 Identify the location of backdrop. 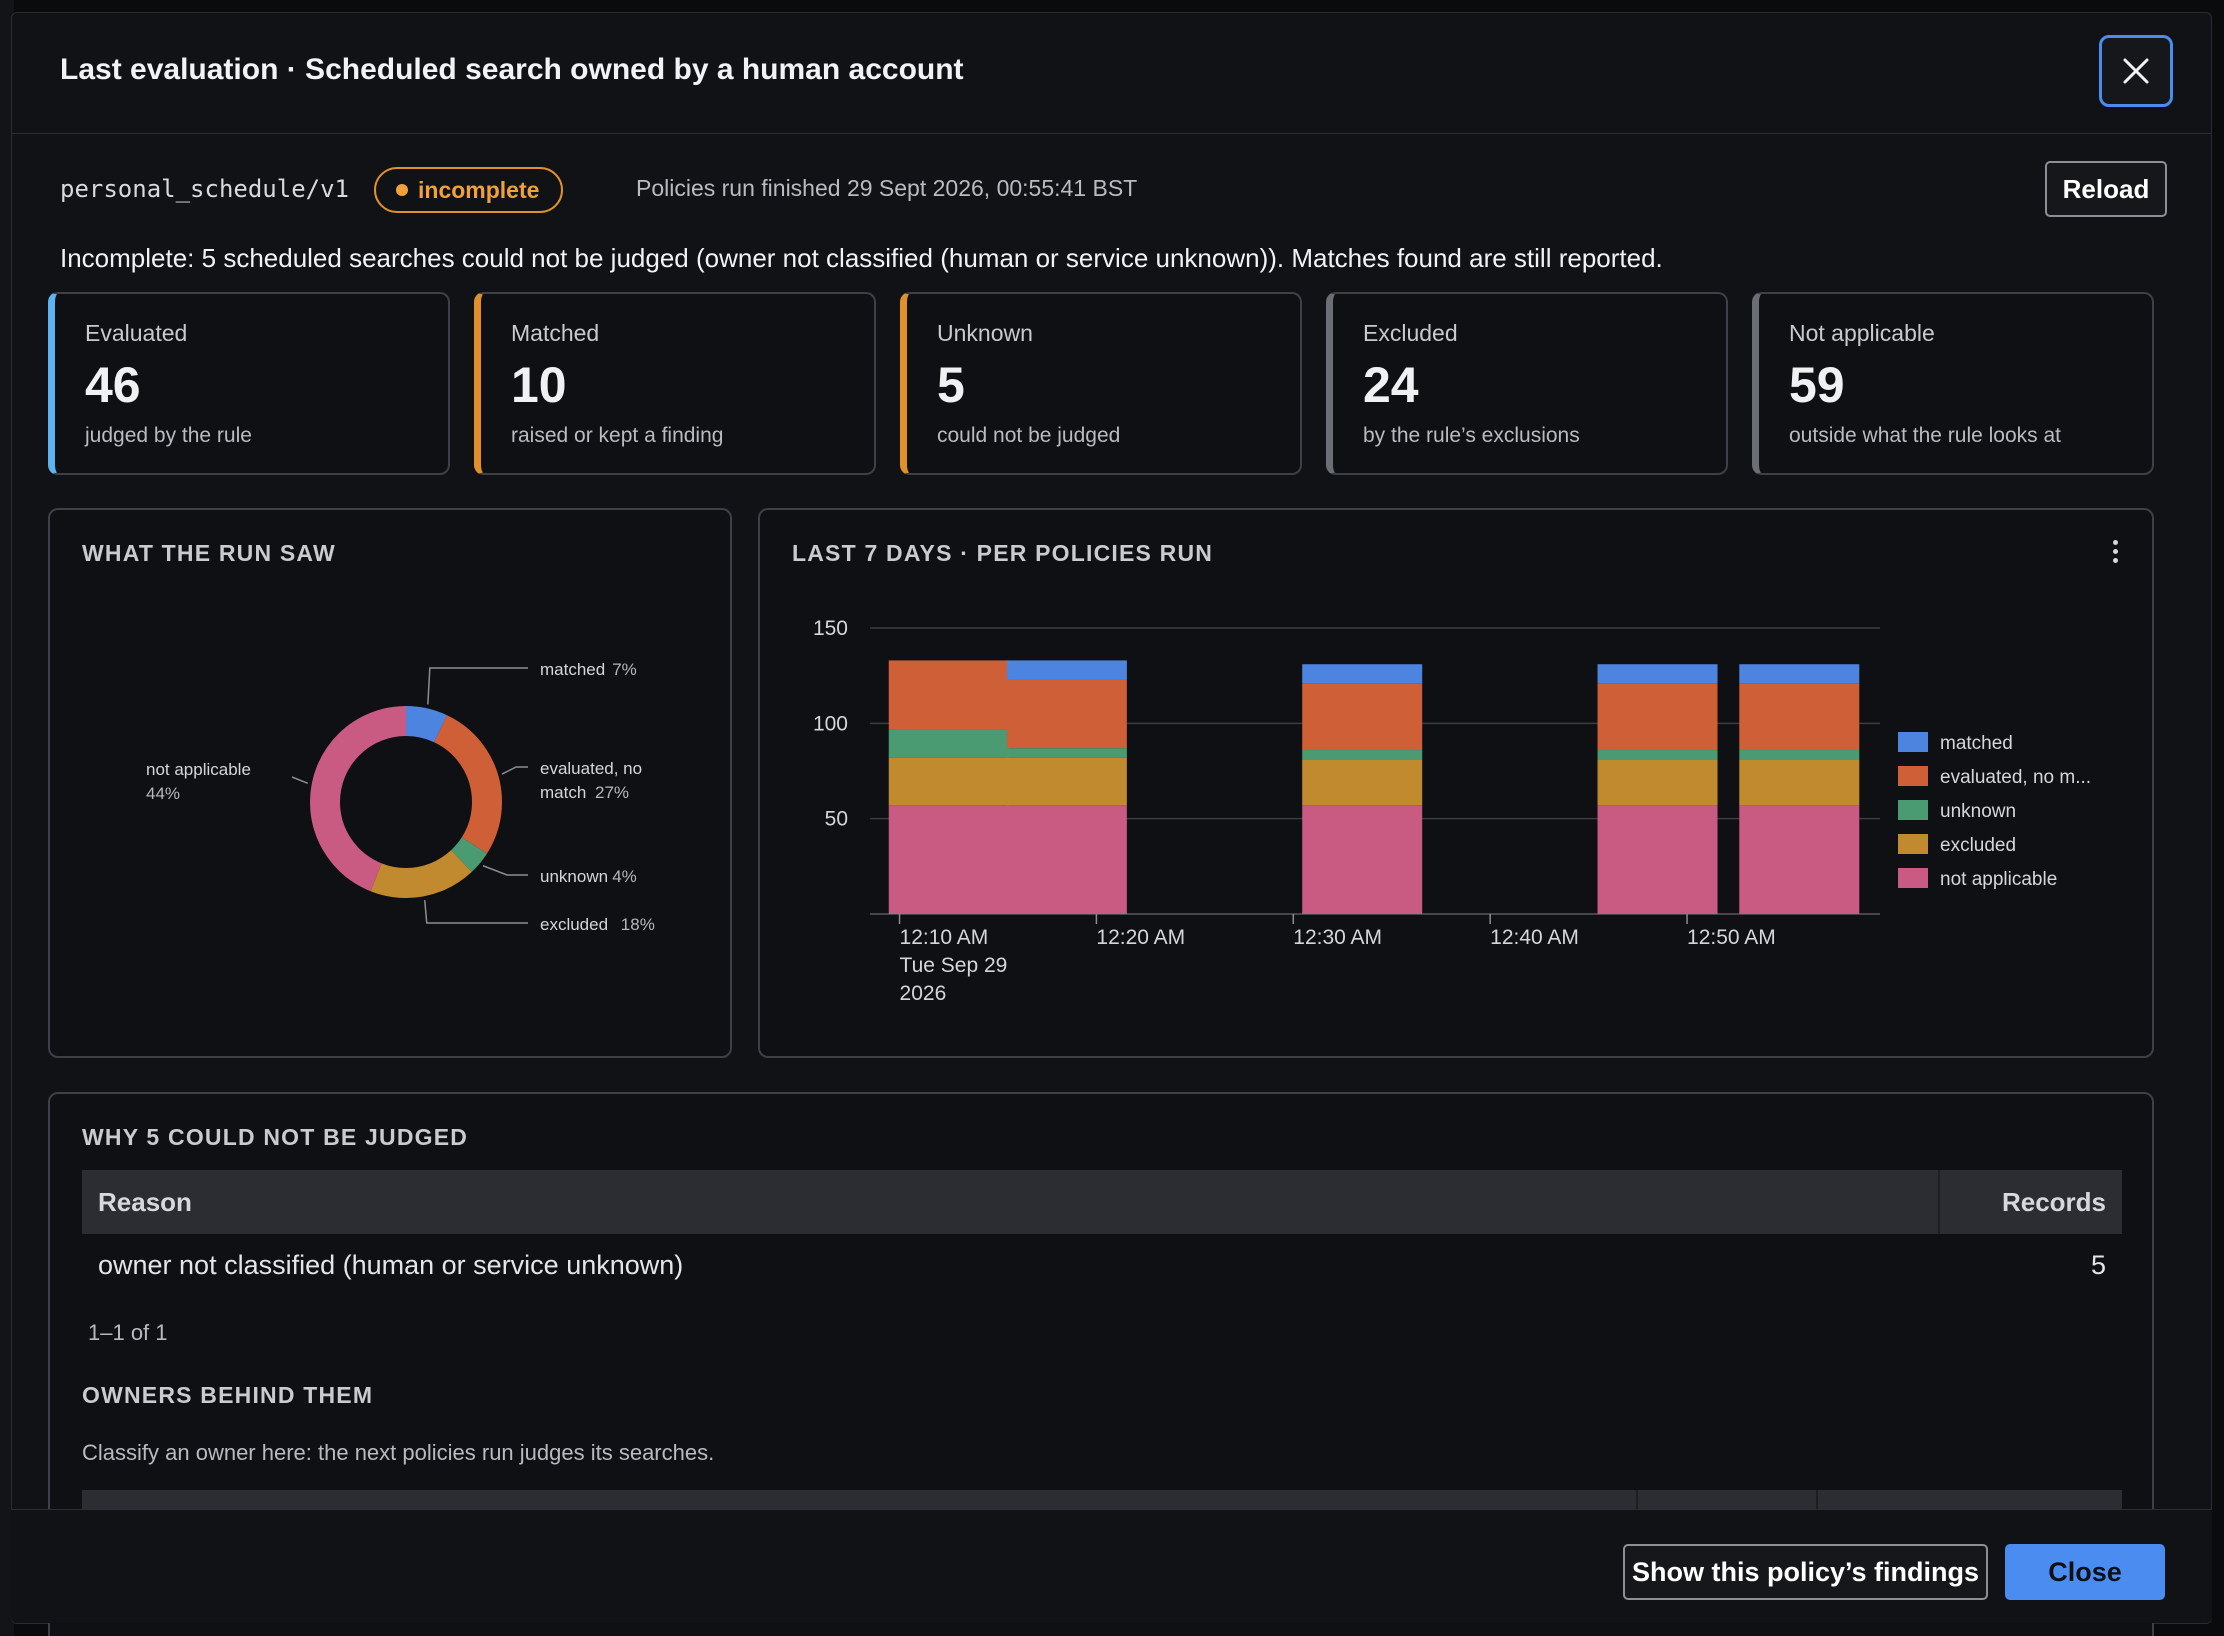
(7, 818).